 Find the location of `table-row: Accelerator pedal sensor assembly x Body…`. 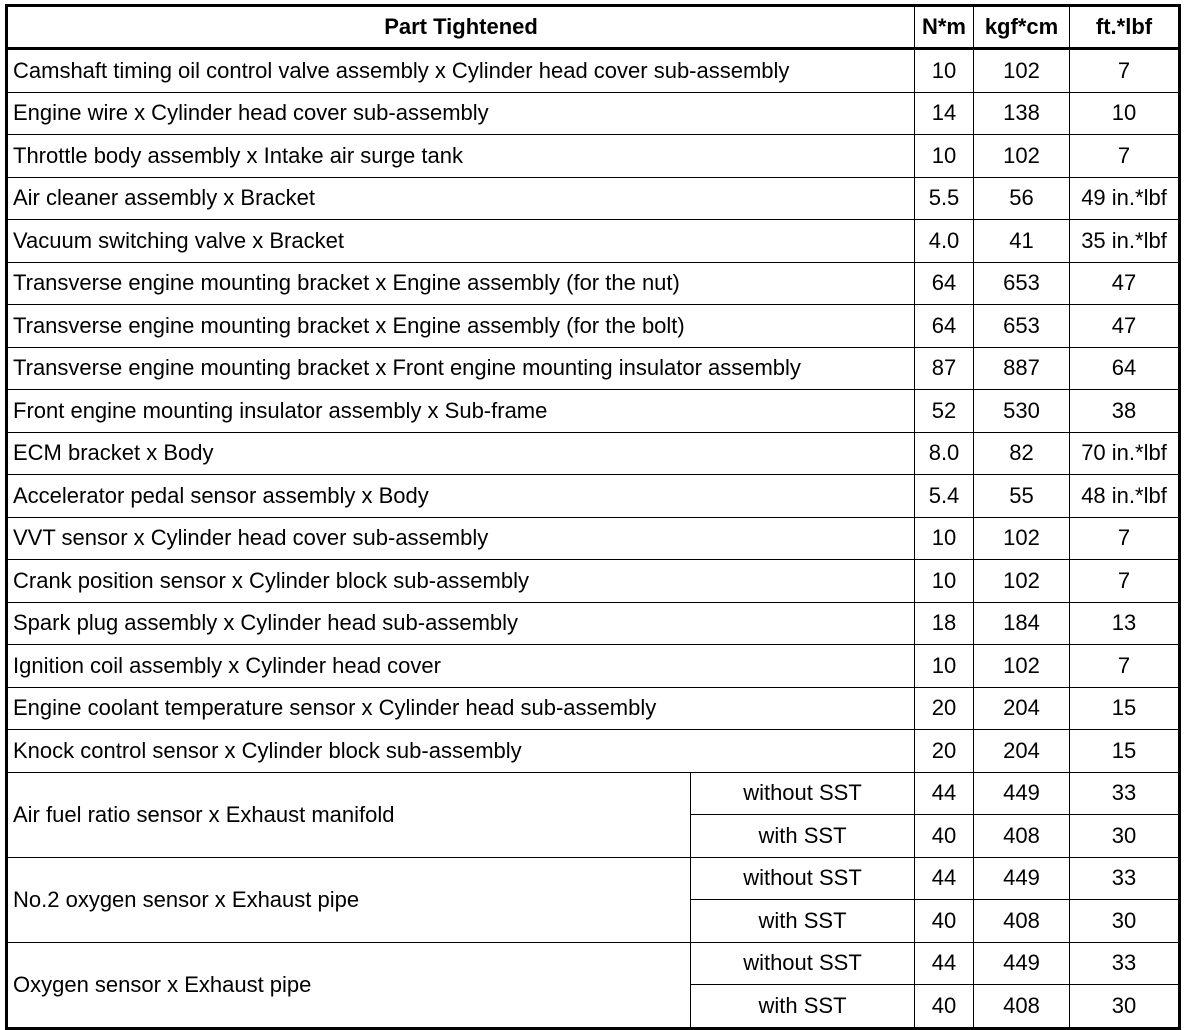

table-row: Accelerator pedal sensor assembly x Body… is located at coordinates (593, 496).